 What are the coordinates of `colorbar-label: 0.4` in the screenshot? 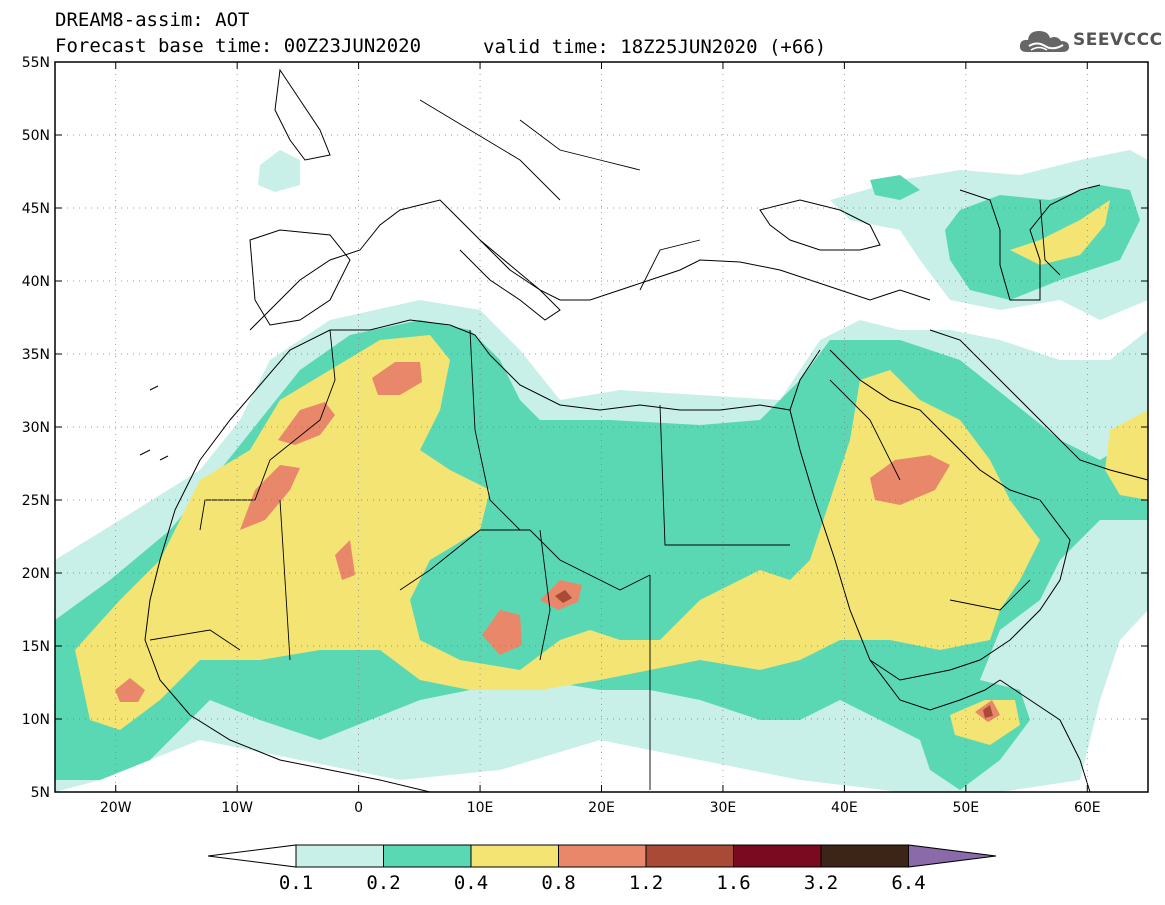 It's located at (471, 883).